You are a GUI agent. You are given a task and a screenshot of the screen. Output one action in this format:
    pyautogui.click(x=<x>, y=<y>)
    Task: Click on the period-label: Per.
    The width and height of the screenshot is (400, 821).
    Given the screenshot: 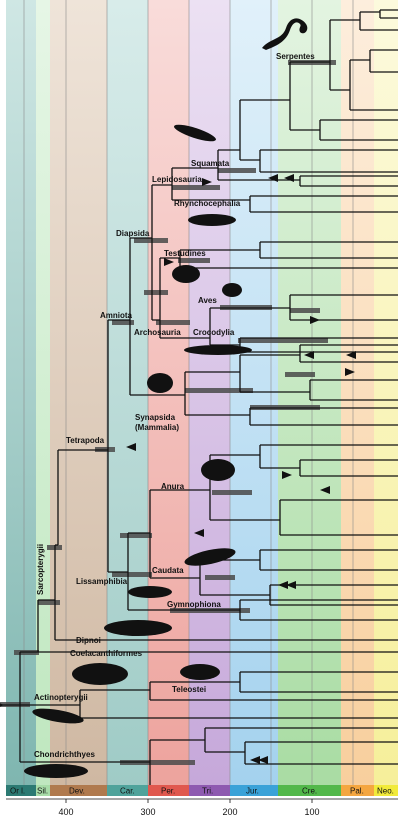 What is the action you would take?
    pyautogui.click(x=168, y=791)
    